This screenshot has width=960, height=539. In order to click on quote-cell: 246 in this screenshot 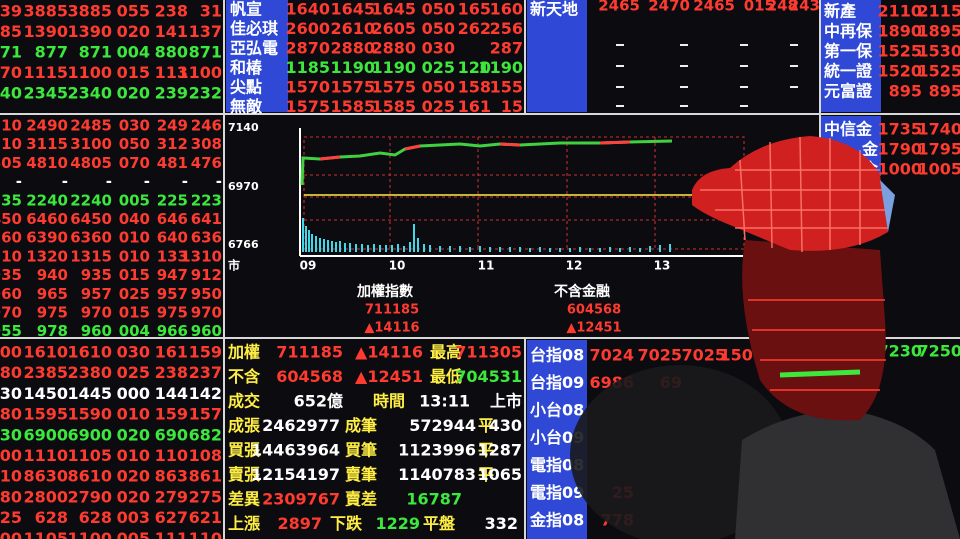, I will do `click(206, 126)`.